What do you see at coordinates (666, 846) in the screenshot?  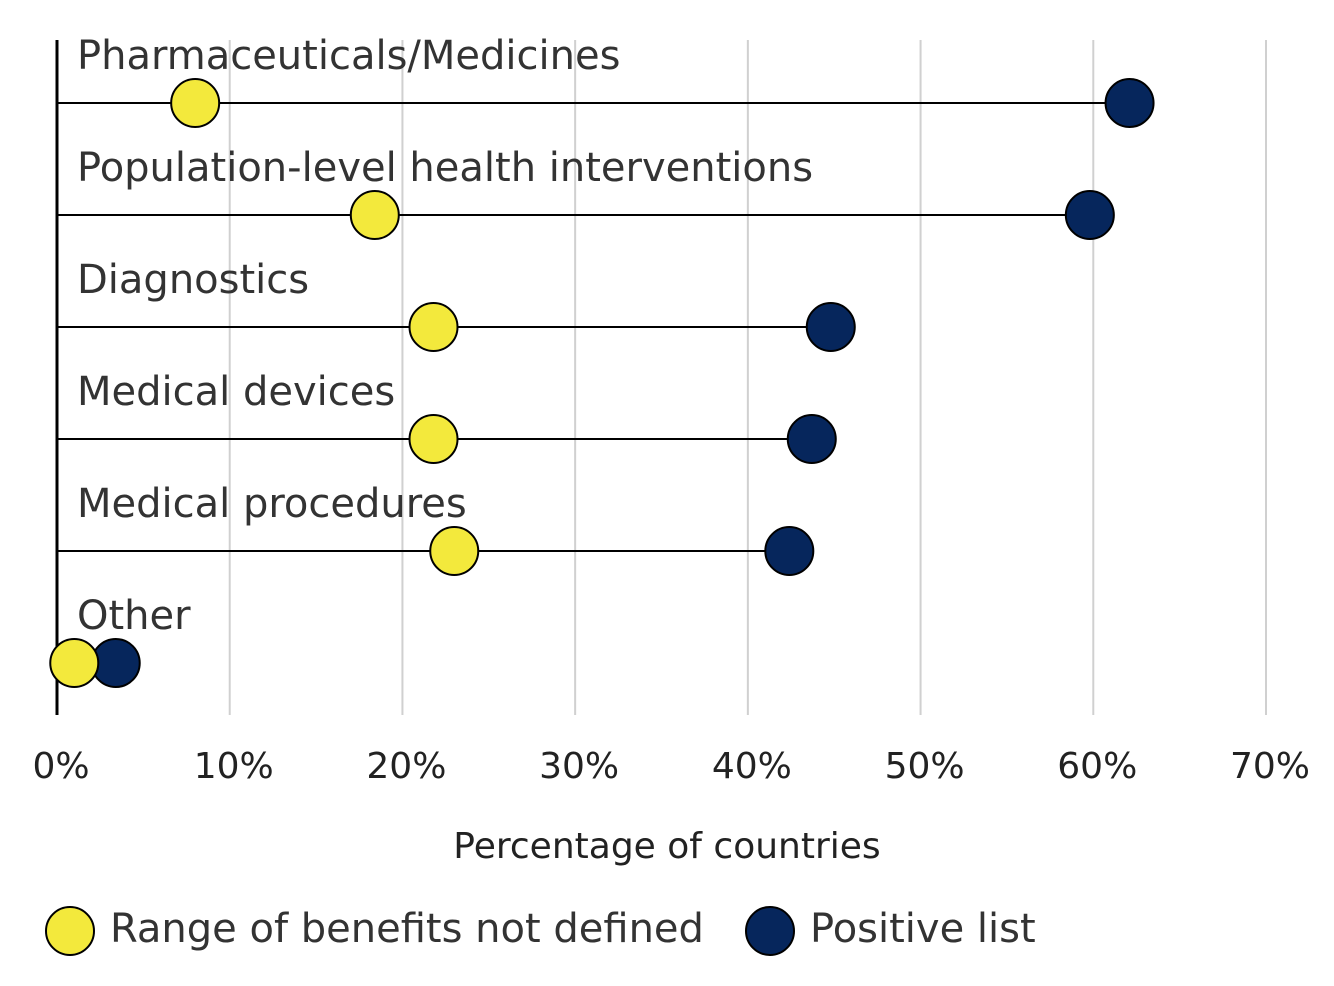 I see `x-axis-title: Percentage of countries` at bounding box center [666, 846].